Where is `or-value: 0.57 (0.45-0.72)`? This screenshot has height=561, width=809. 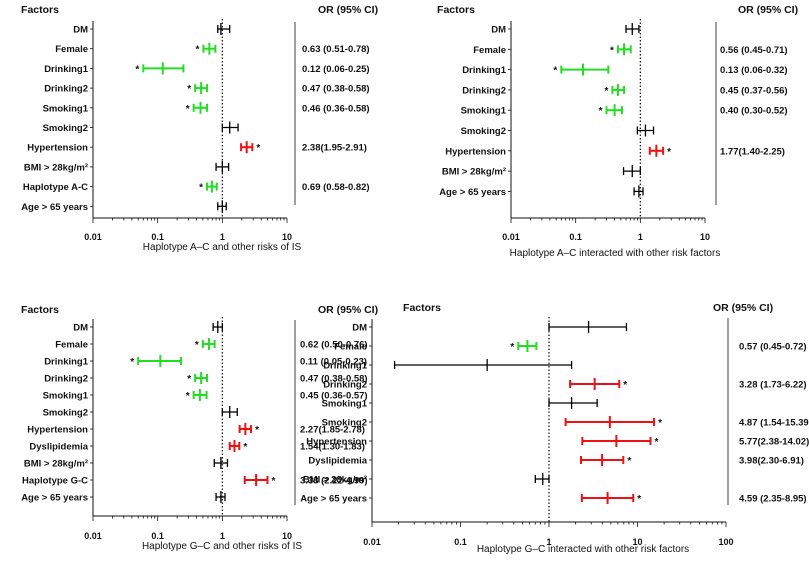
or-value: 0.57 (0.45-0.72) is located at coordinates (773, 347).